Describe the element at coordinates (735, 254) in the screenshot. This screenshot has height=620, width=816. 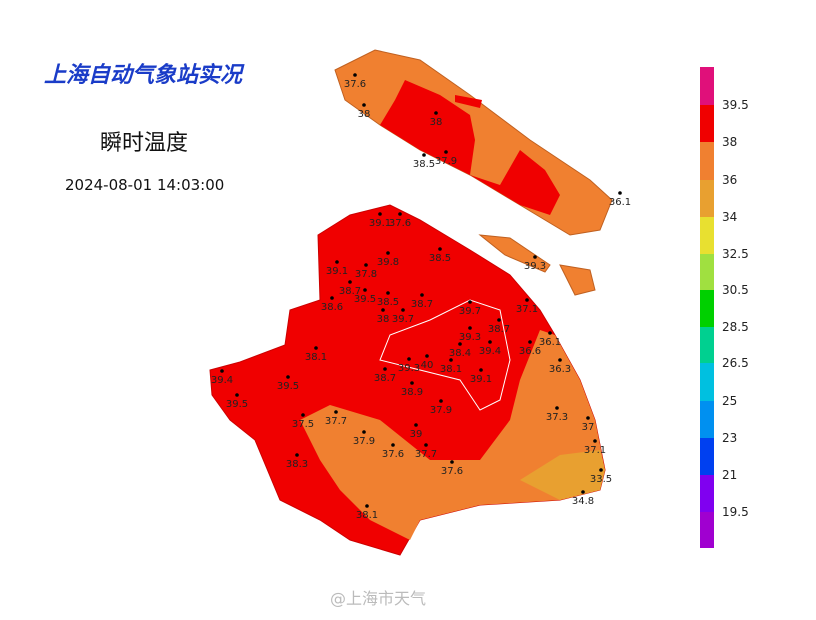
I see `legend-label: 32.5` at that location.